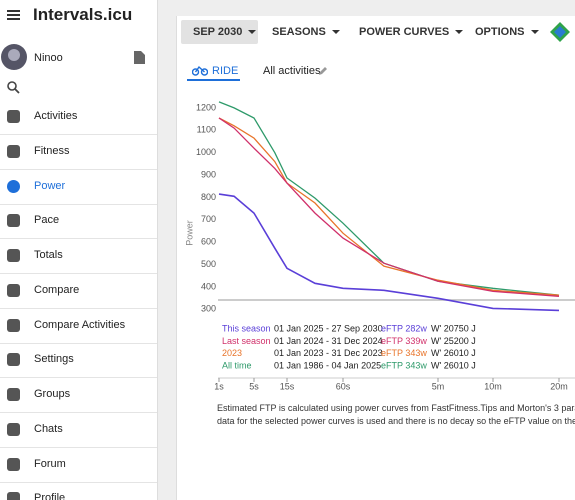 The width and height of the screenshot is (575, 500). I want to click on y-axis-label: Power, so click(189, 233).